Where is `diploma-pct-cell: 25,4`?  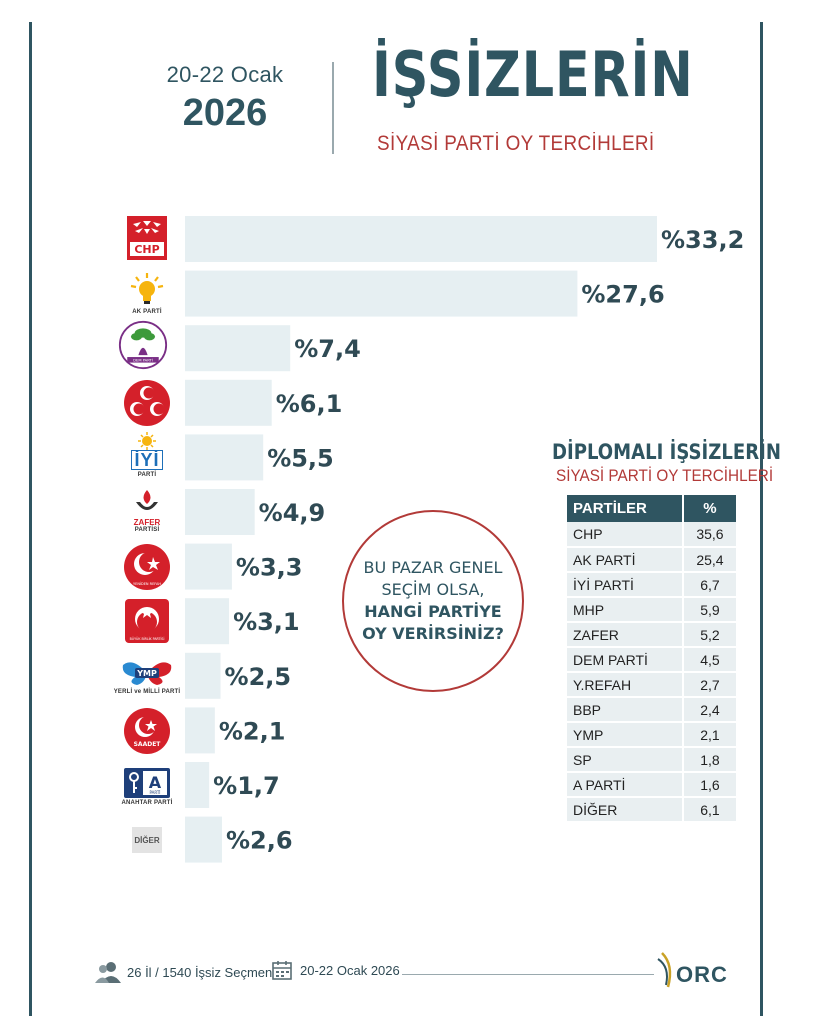
diploma-pct-cell: 25,4 is located at coordinates (709, 560).